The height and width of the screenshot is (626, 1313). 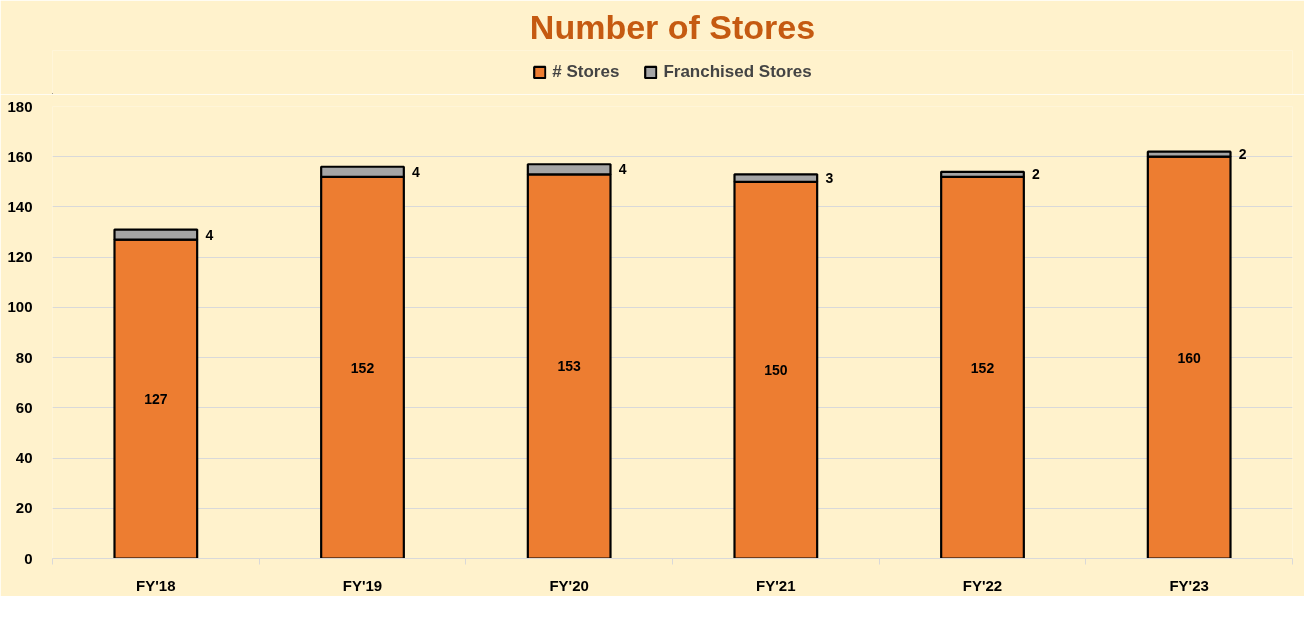 I want to click on y-tick-label: 80, so click(x=24, y=357).